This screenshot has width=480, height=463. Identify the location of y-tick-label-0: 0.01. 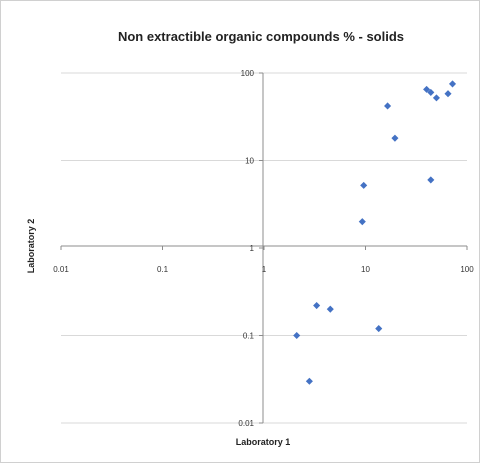
(246, 423).